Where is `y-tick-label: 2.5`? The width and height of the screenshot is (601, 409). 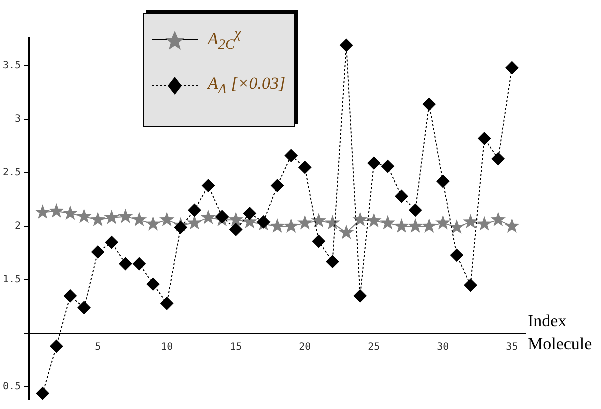
y-tick-label: 2.5 is located at coordinates (12, 173).